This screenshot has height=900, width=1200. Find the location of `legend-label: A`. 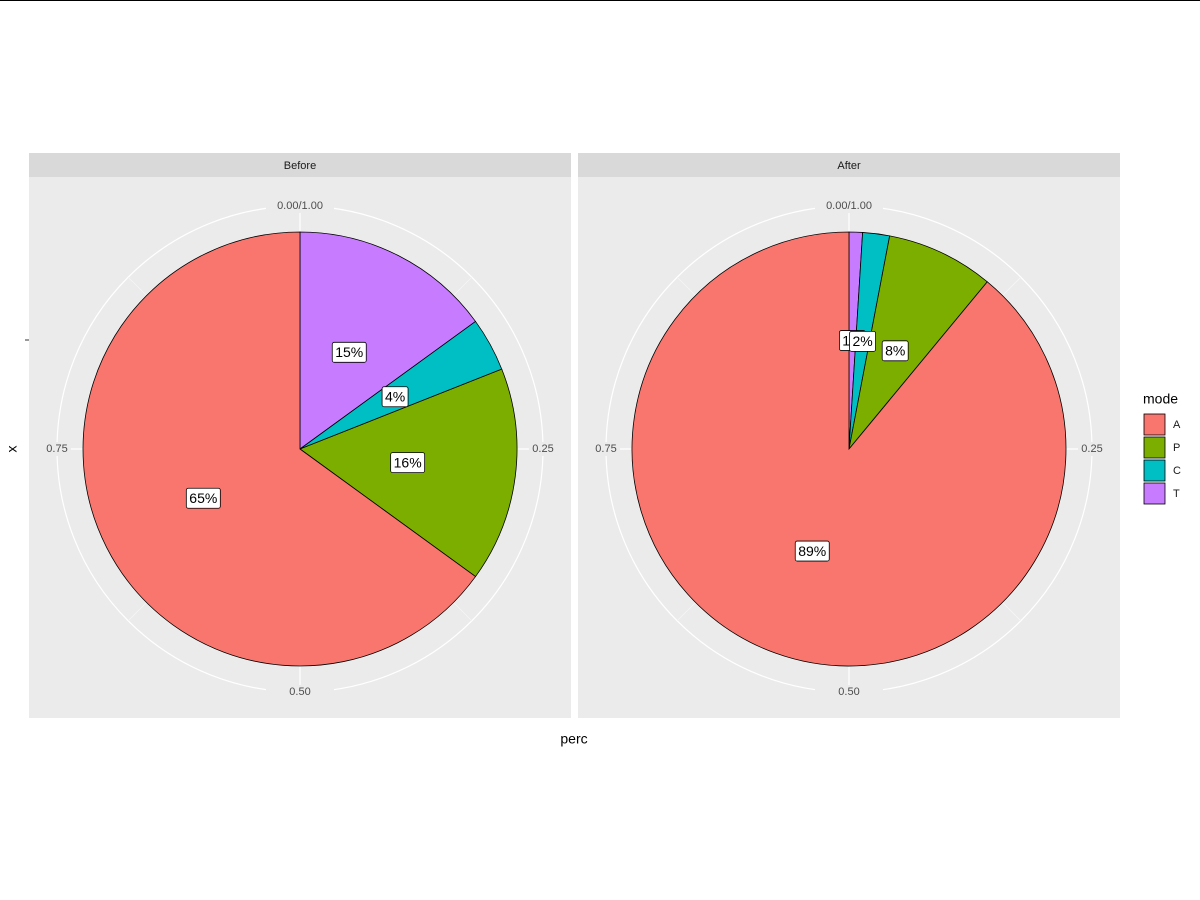

legend-label: A is located at coordinates (1177, 425).